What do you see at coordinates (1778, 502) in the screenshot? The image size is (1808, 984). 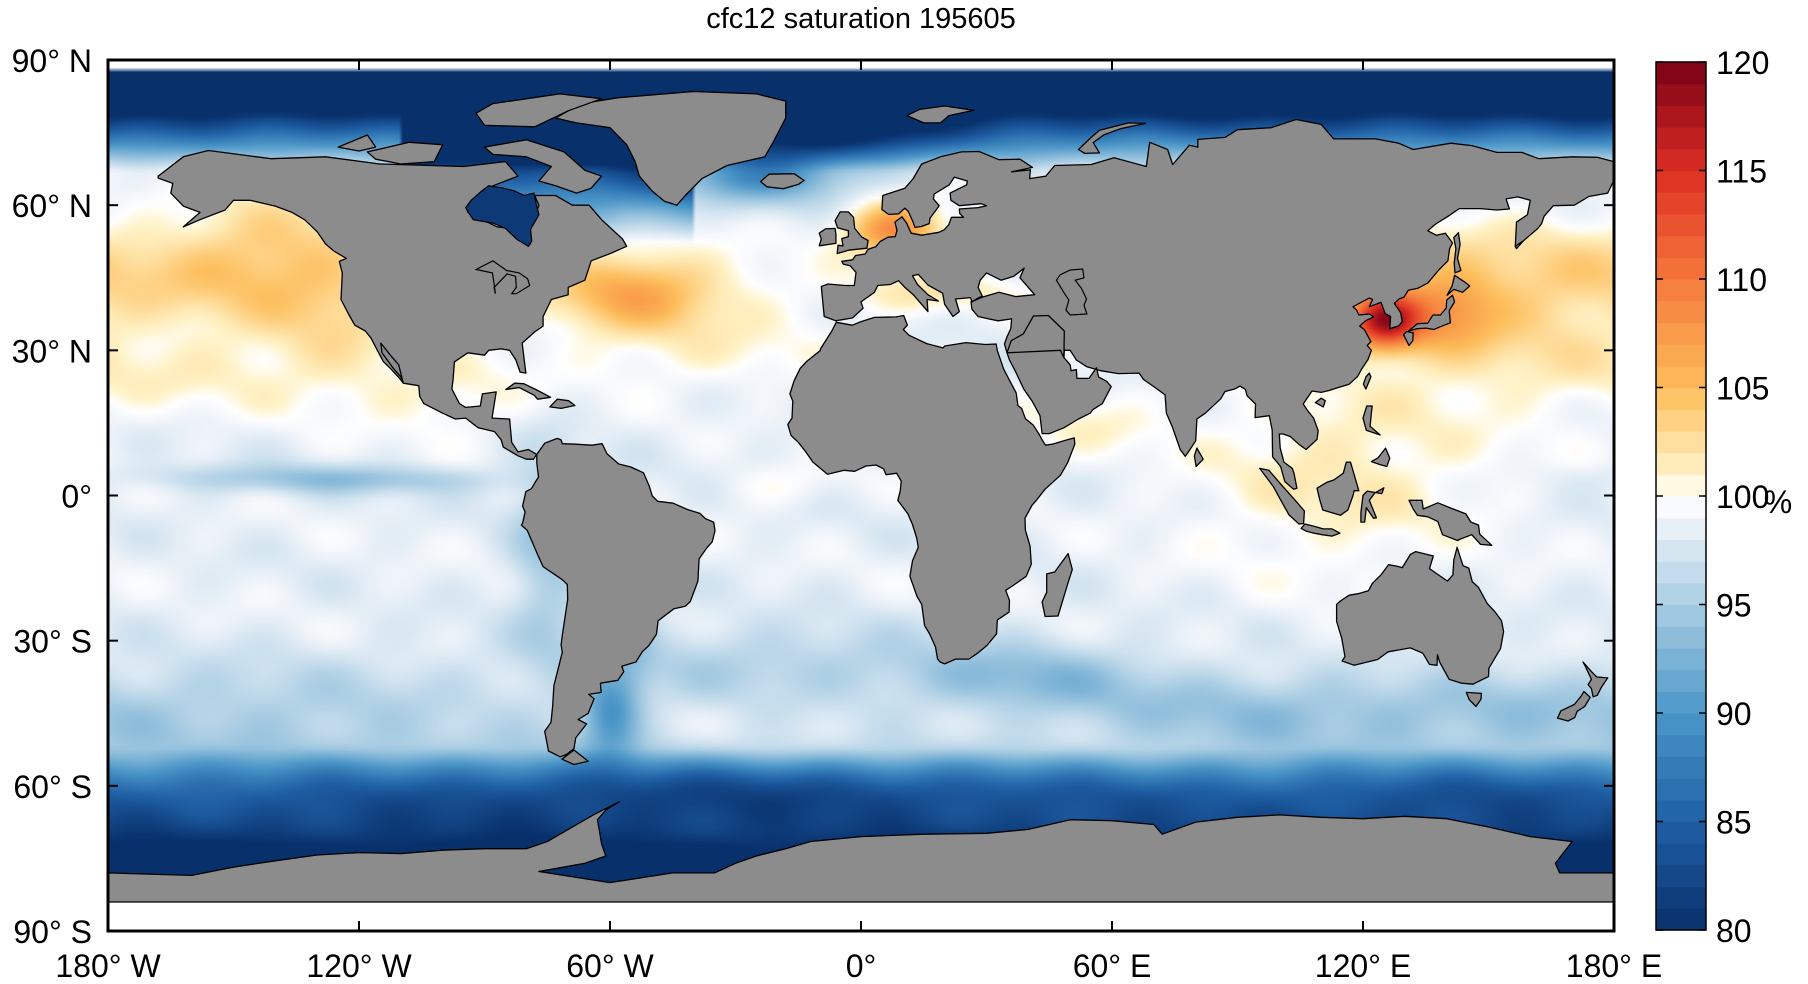 I see `colorbar-unit: %` at bounding box center [1778, 502].